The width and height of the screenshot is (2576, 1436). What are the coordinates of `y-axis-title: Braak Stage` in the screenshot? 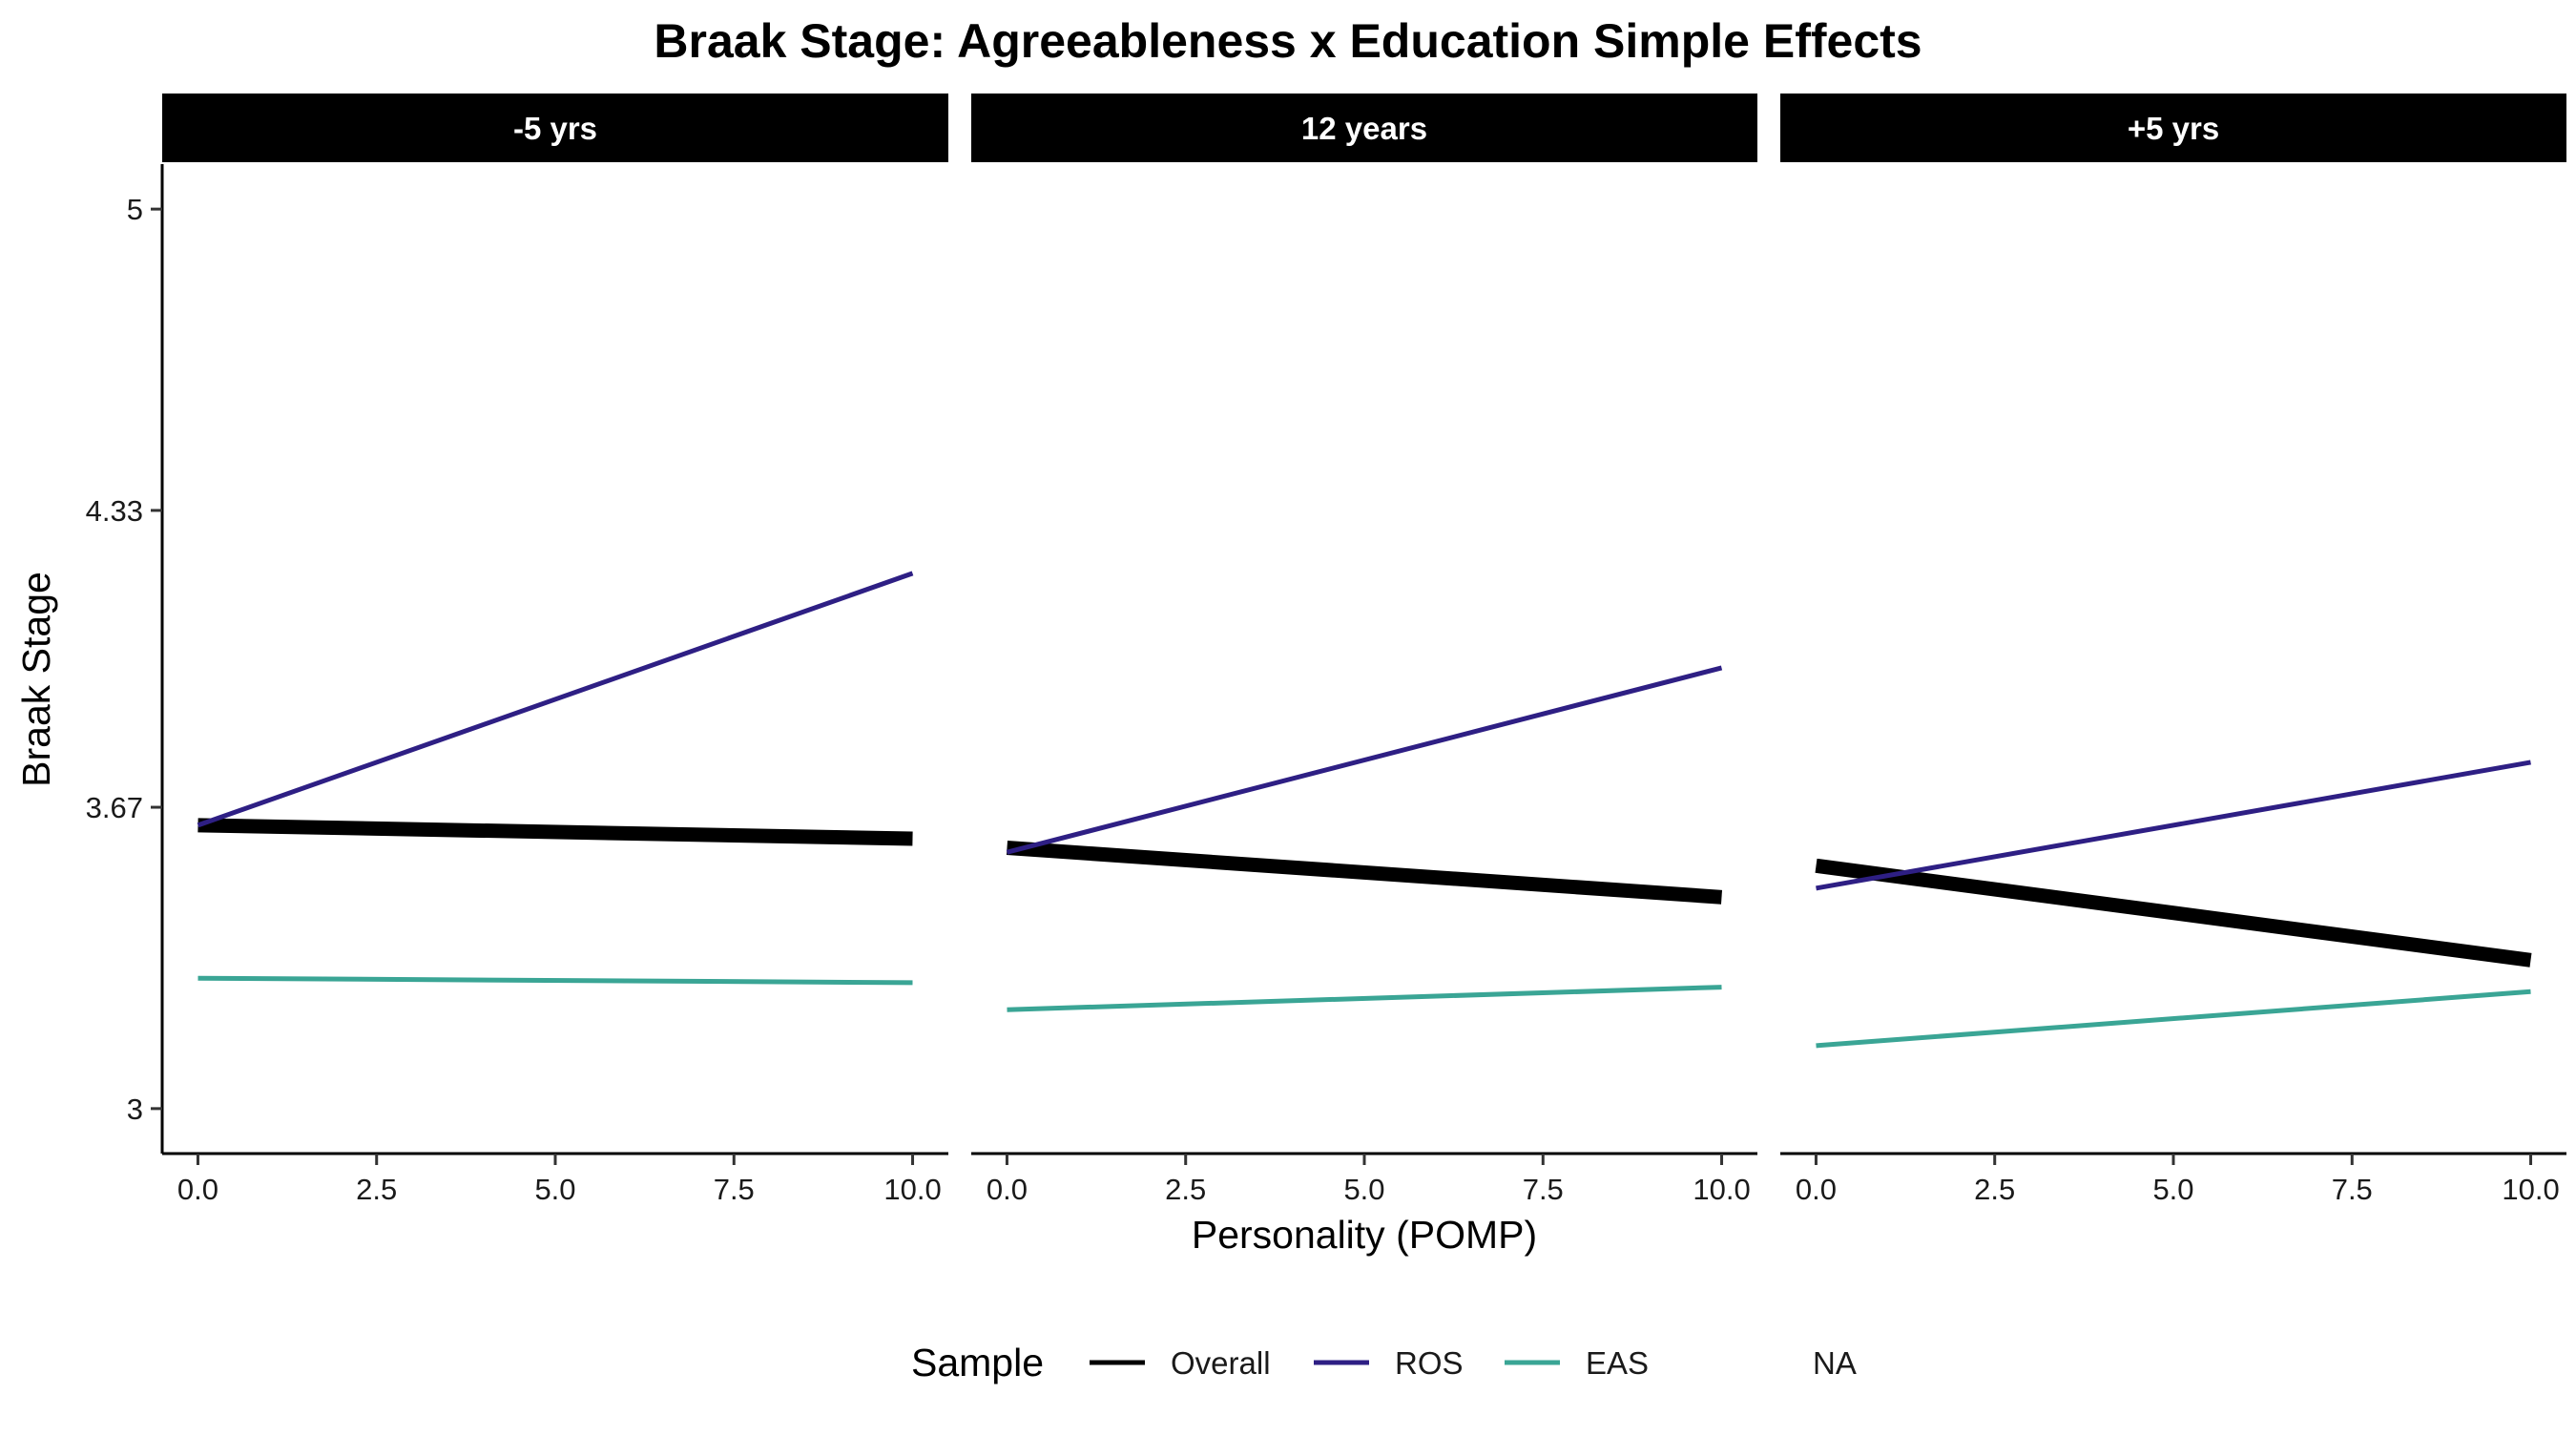 It's located at (36, 679).